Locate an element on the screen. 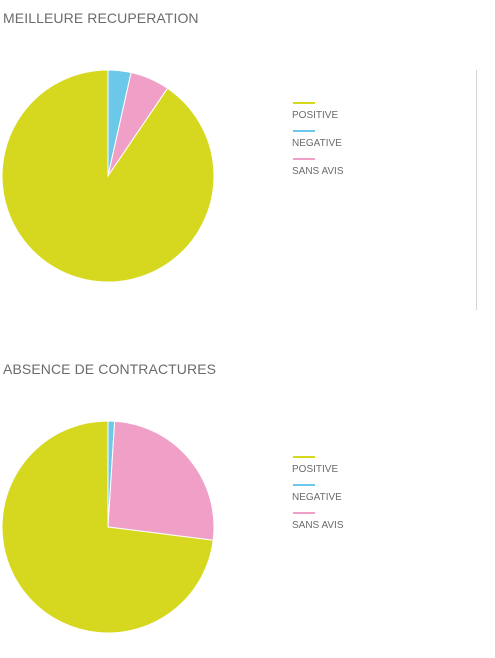  divider is located at coordinates (476, 190).